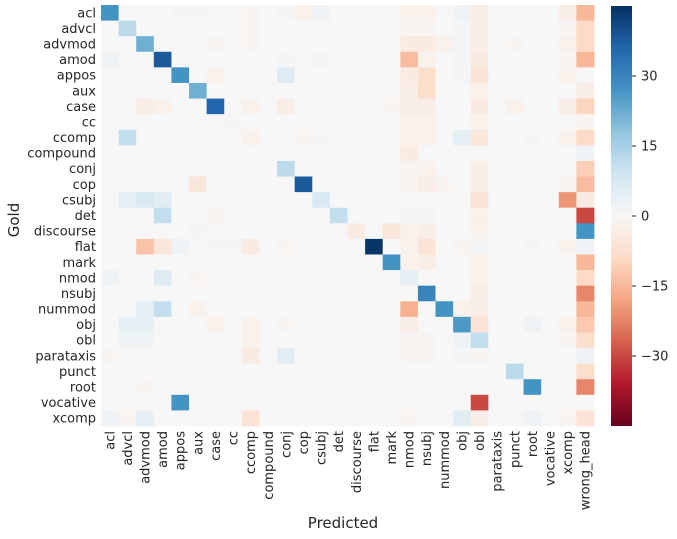 This screenshot has height=539, width=677. Describe the element at coordinates (250, 387) in the screenshot. I see `heatmap-cell-root-ccomp` at that location.